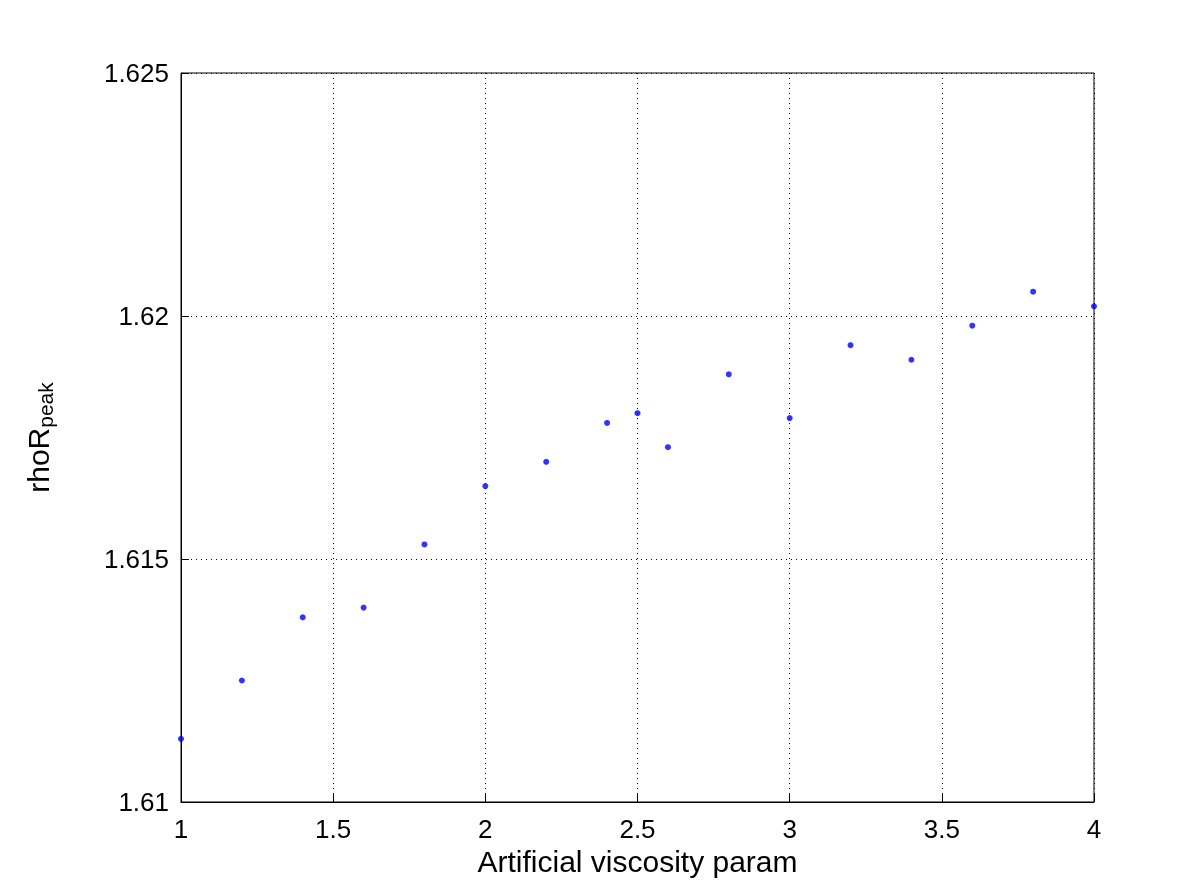  Describe the element at coordinates (637, 829) in the screenshot. I see `x-tick-label: 2.5` at that location.